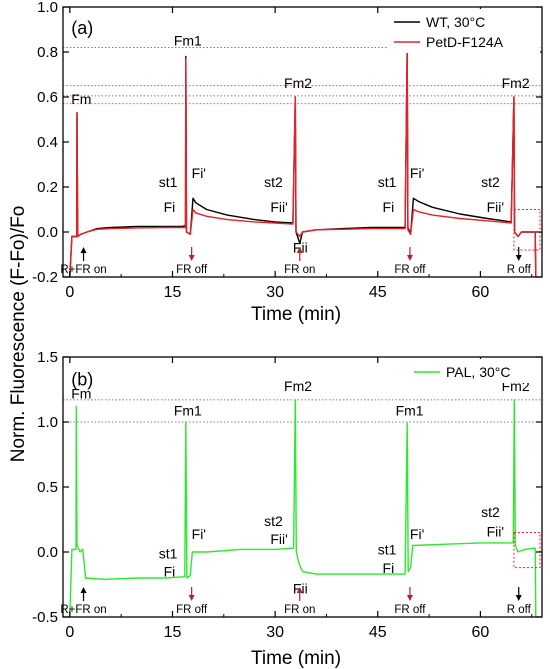  Describe the element at coordinates (18, 334) in the screenshot. I see `figure-ylabel: Norm. Fluorescence (F-Fo)/Fo` at that location.